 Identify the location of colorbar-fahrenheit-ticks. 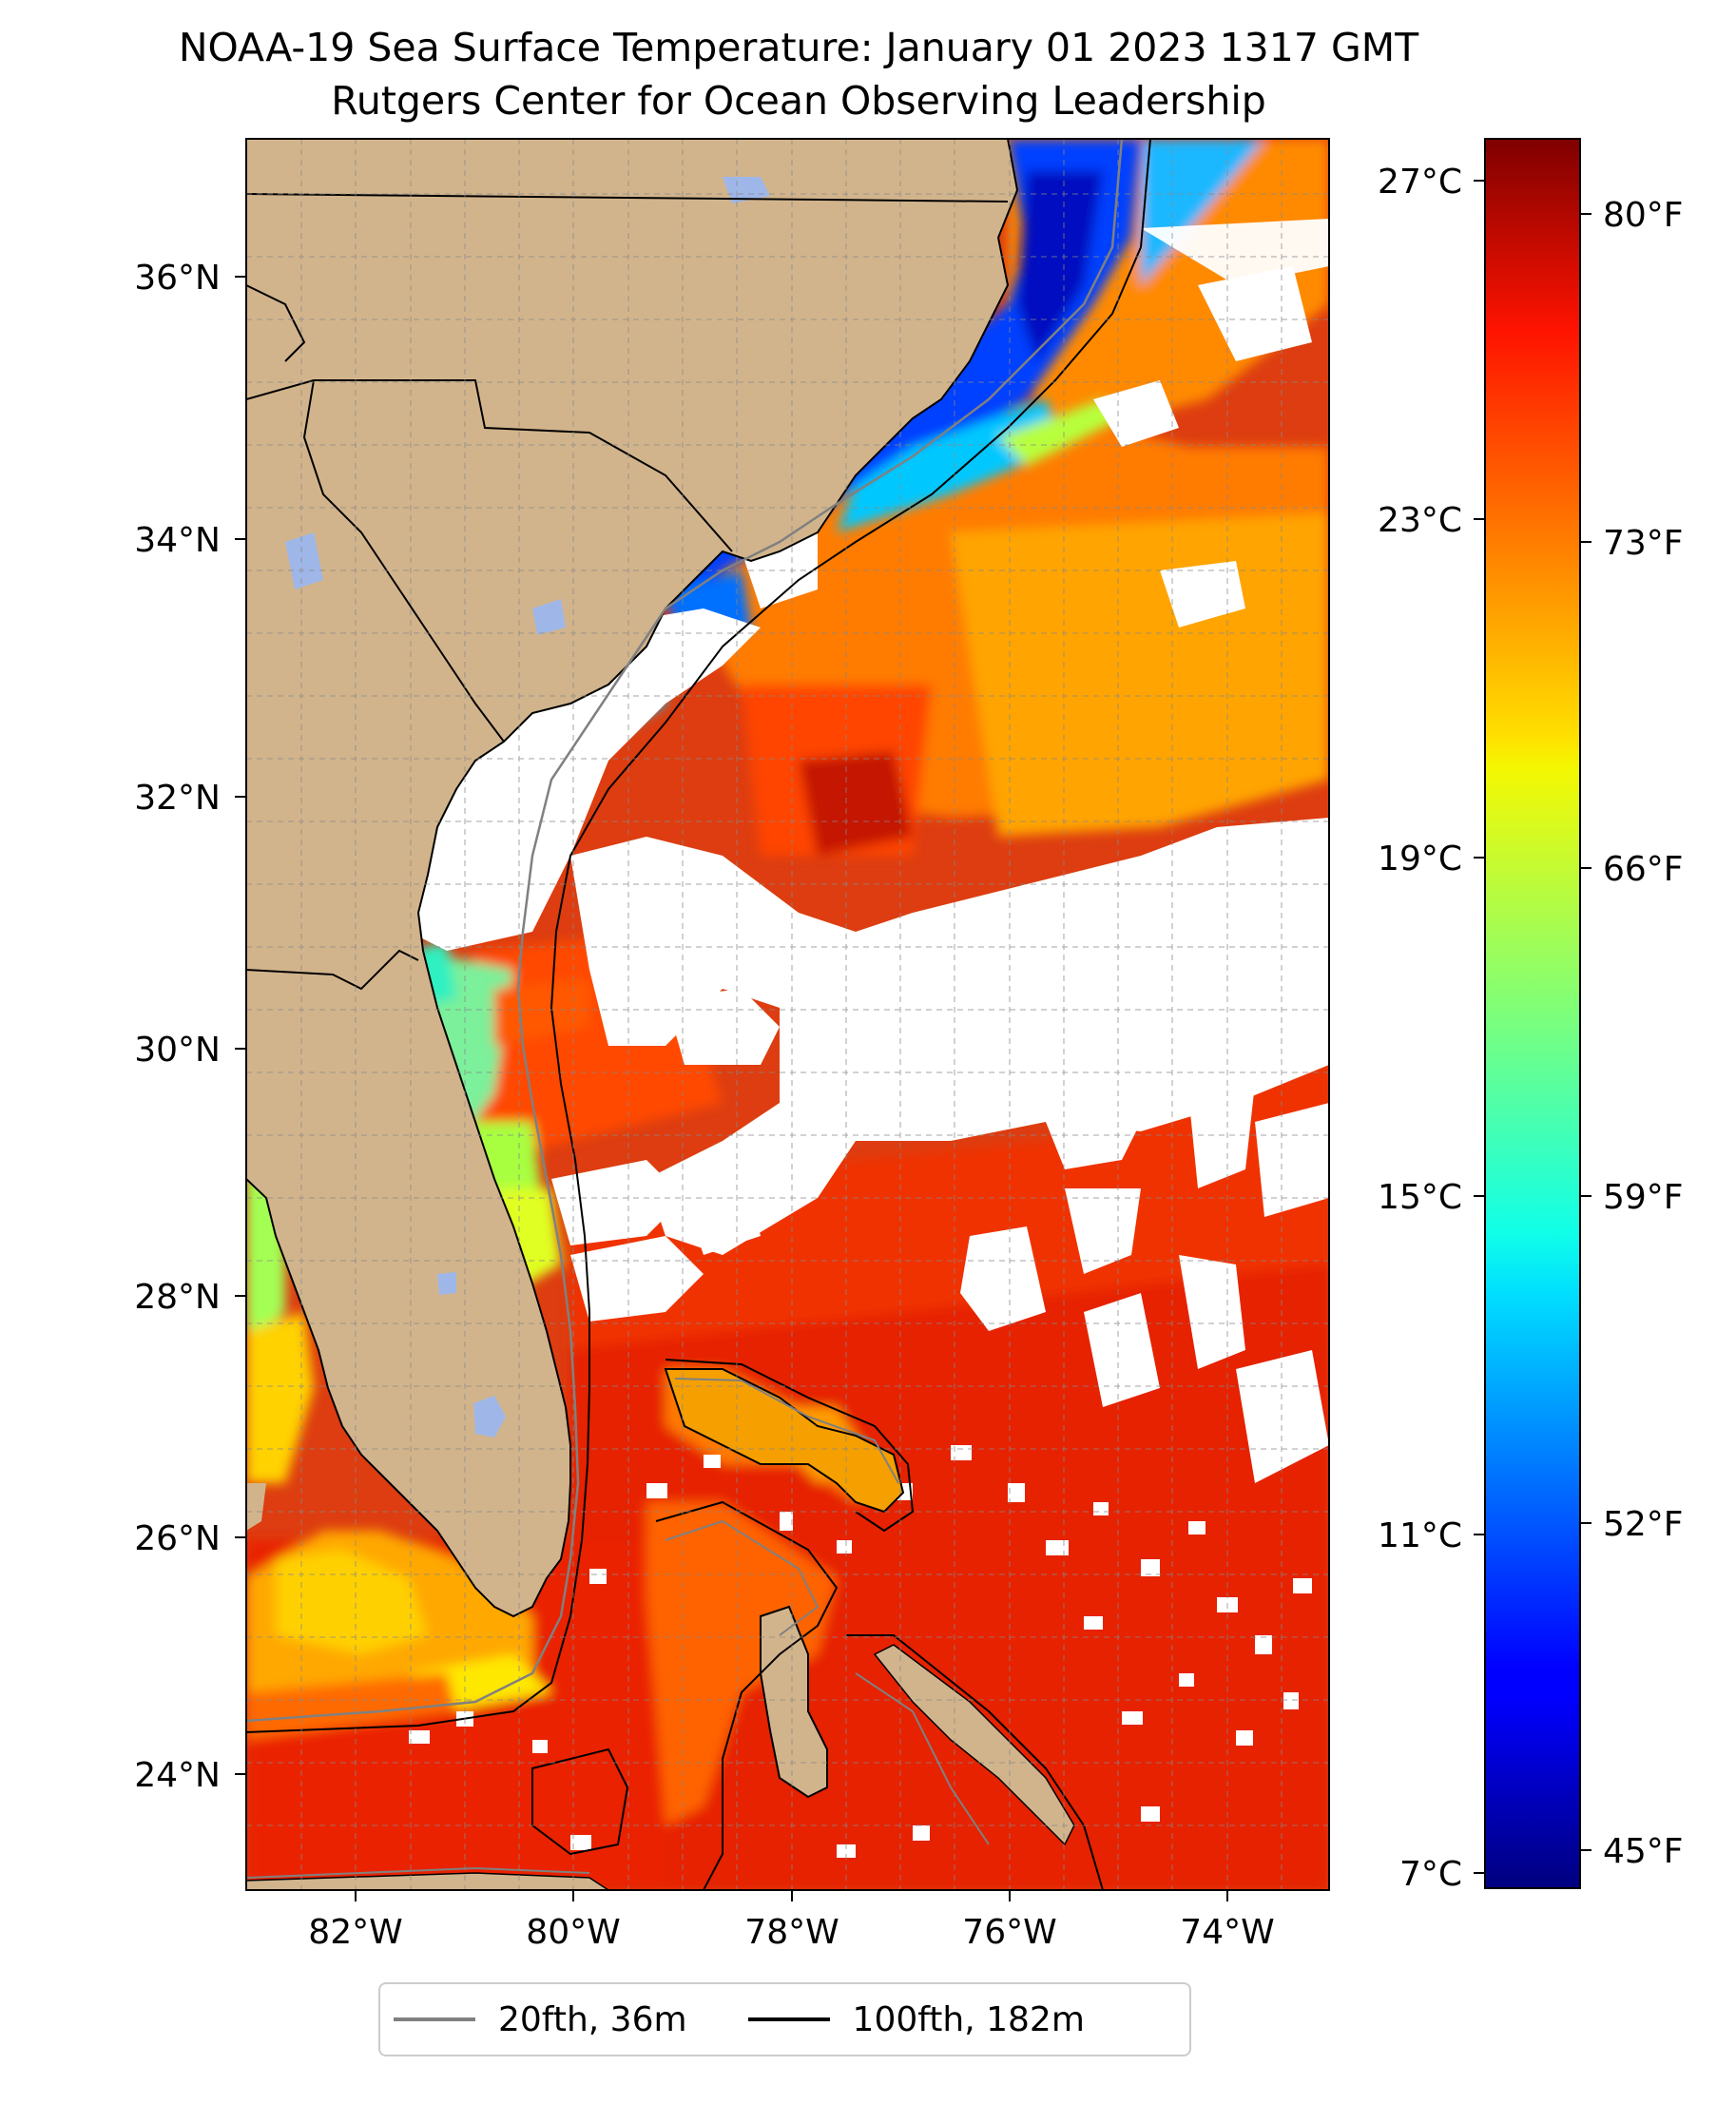
(1586, 1032).